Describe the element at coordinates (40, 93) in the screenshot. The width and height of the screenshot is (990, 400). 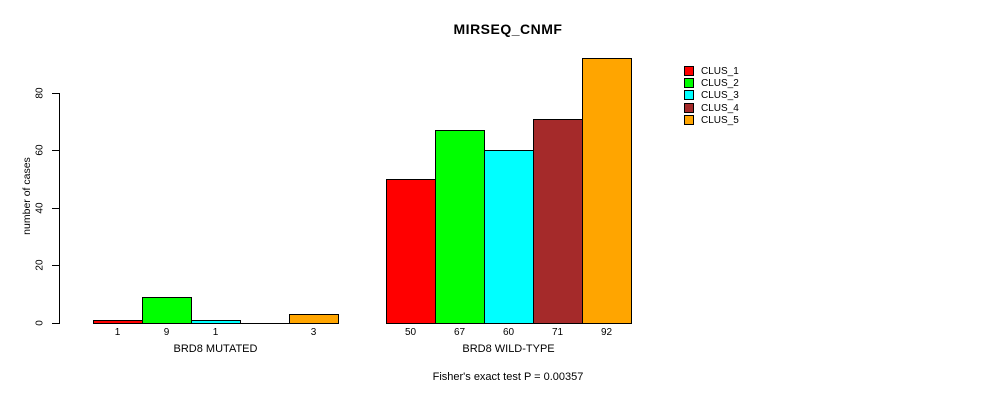
I see `y-axis-tick-label: 80` at that location.